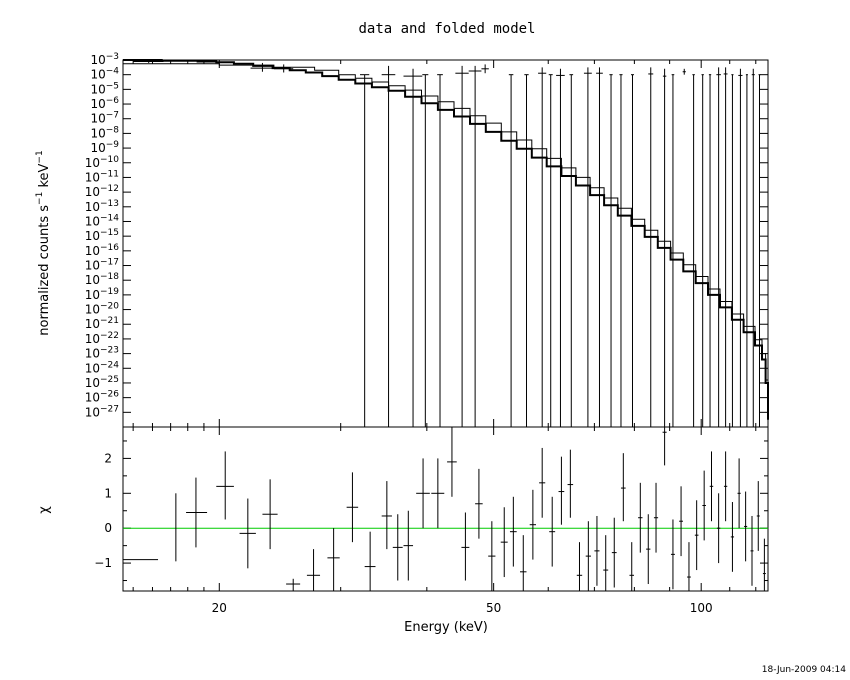  Describe the element at coordinates (44, 510) in the screenshot. I see `chi-axis-label: χ` at that location.